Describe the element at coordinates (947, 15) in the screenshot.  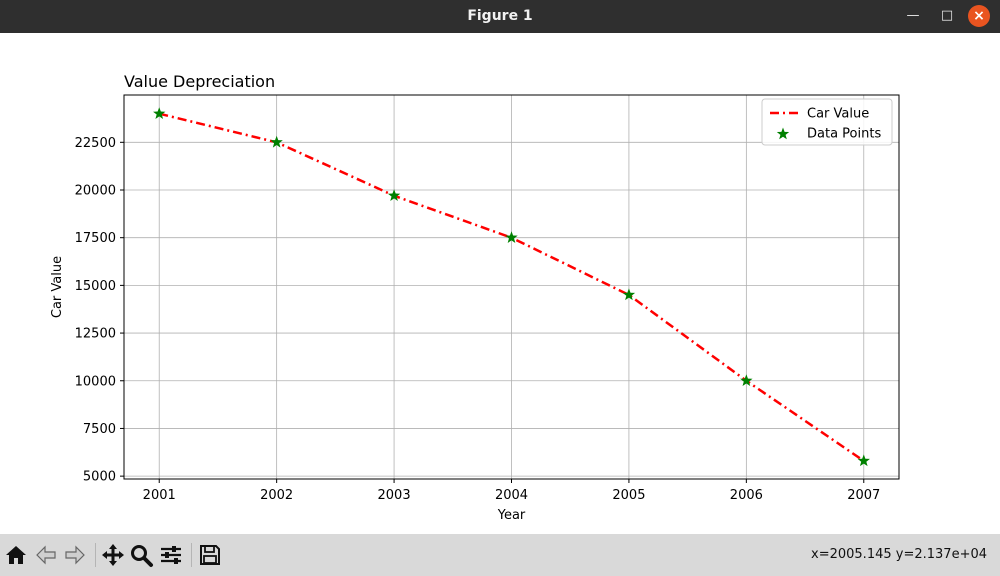
I see `maximize-button: □` at that location.